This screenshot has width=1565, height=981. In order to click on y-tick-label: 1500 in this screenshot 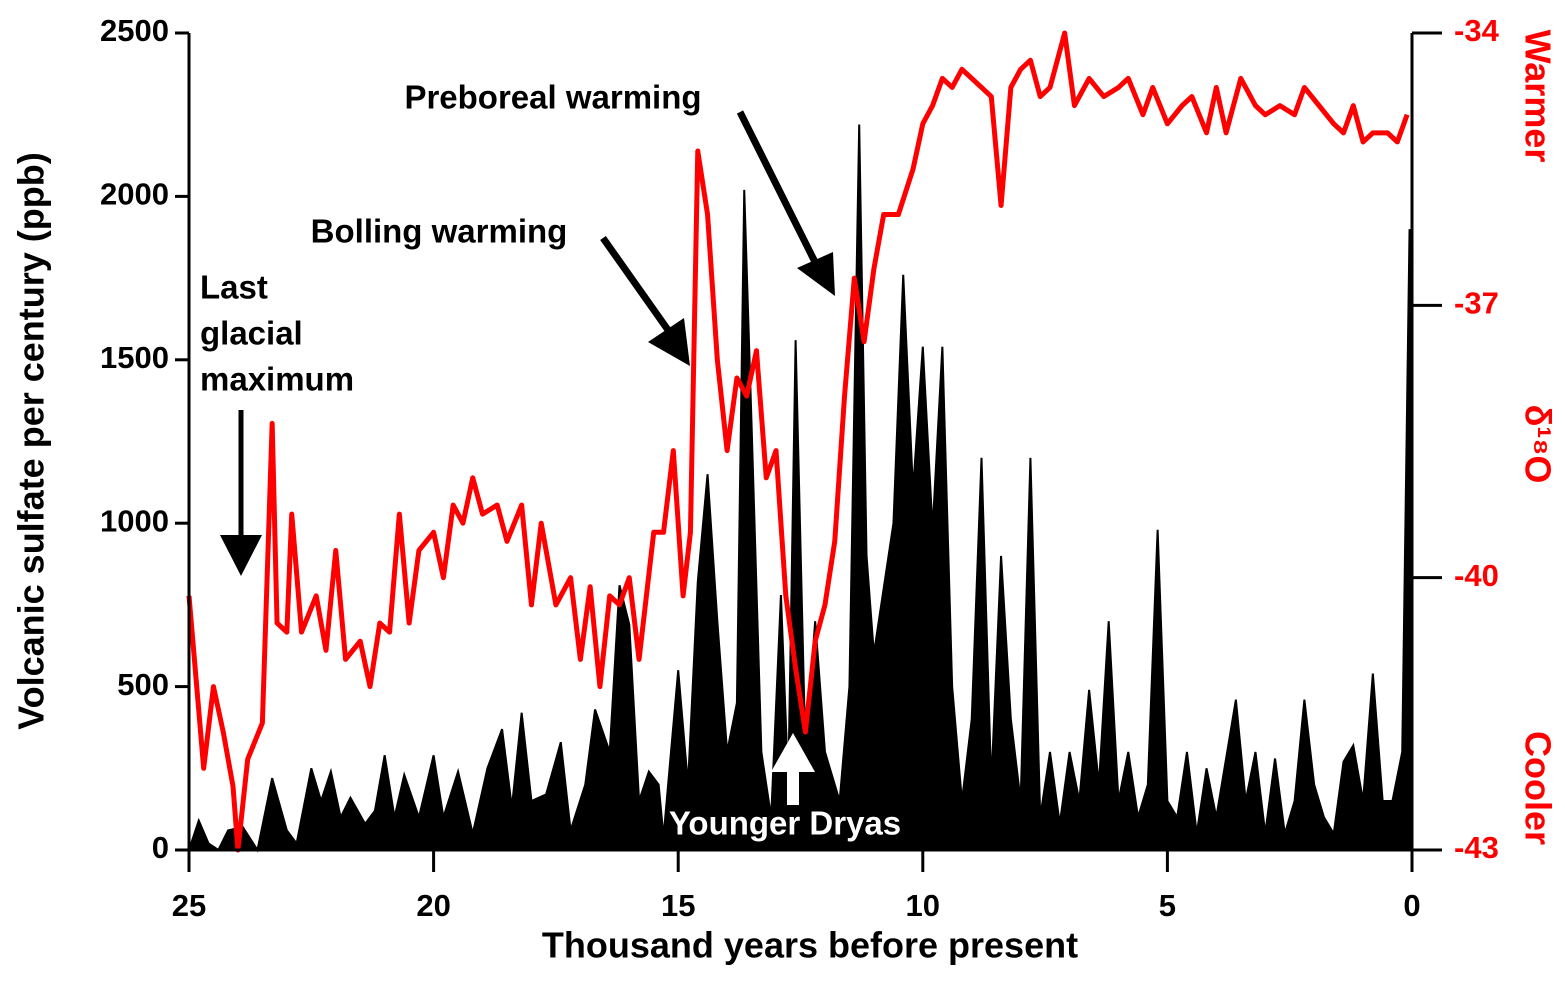, I will do `click(134, 357)`.